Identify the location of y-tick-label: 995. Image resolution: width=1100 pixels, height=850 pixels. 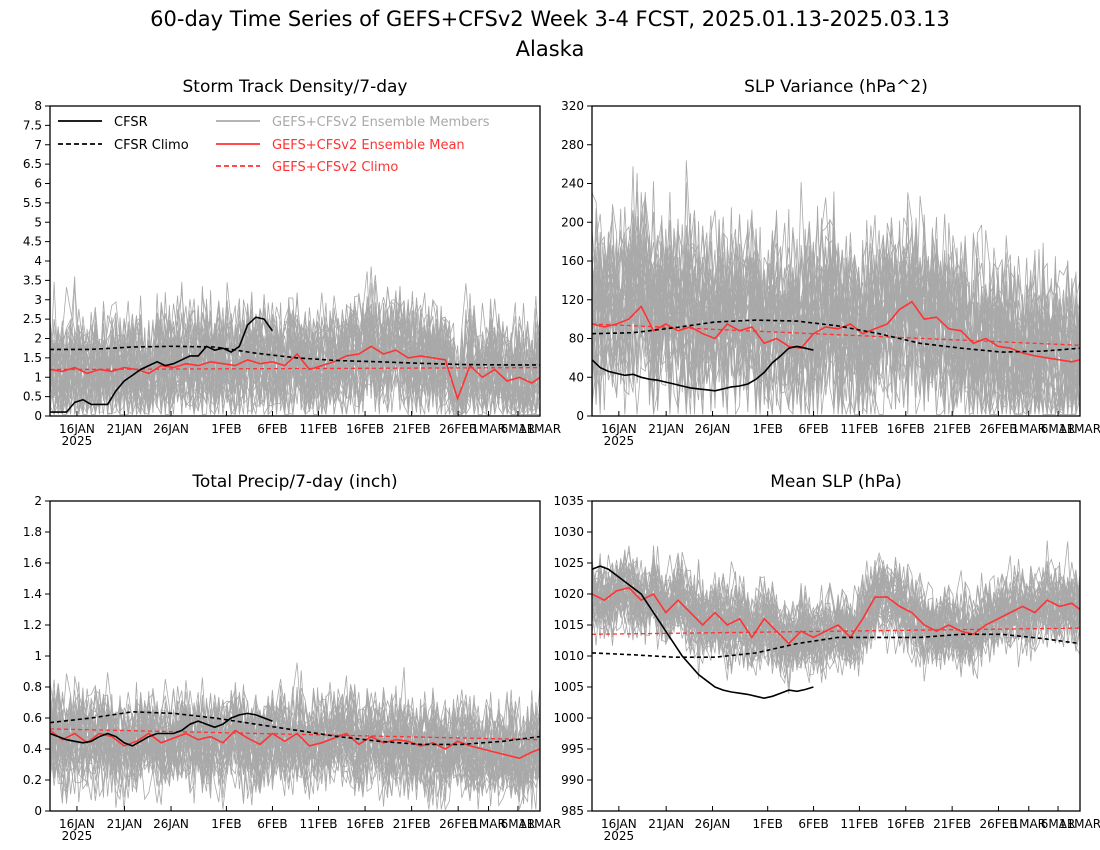
(572, 749).